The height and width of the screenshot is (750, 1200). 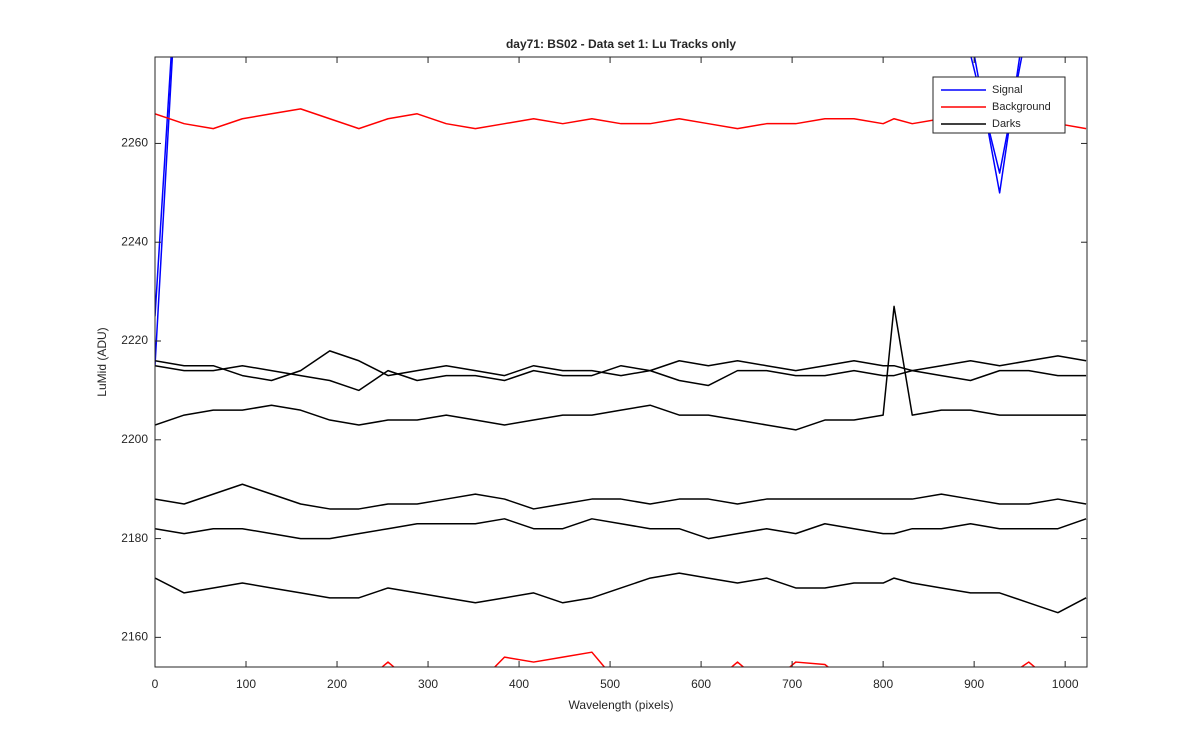 What do you see at coordinates (155, 684) in the screenshot?
I see `x-tick-label: 0` at bounding box center [155, 684].